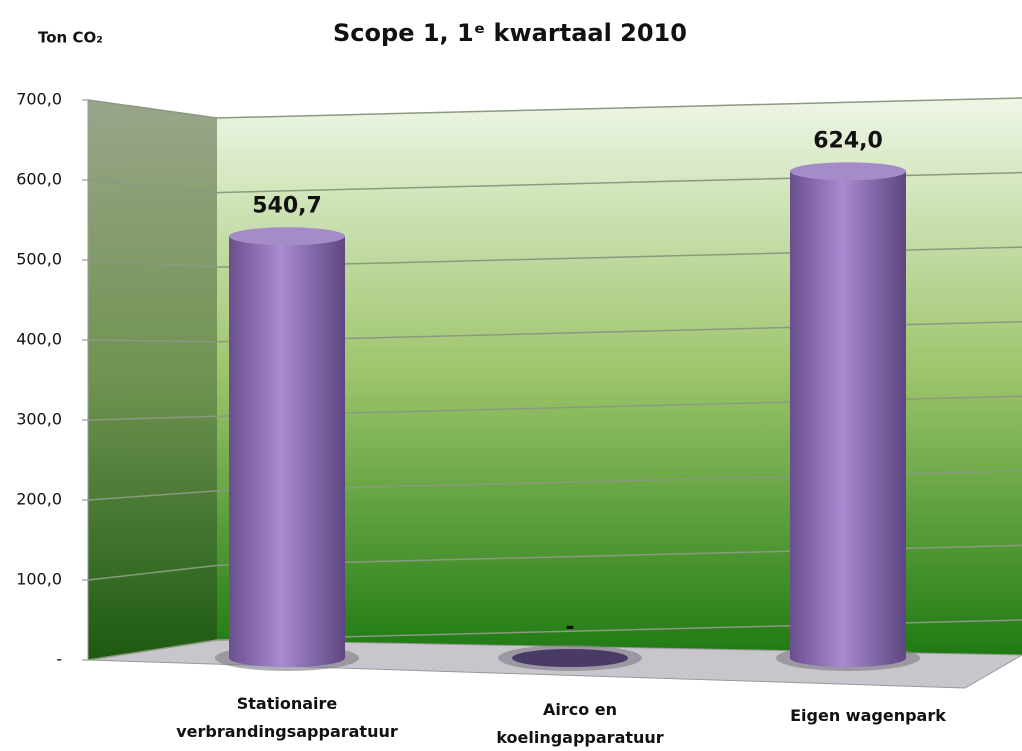 The image size is (1022, 751). What do you see at coordinates (39, 179) in the screenshot?
I see `y-tick-label: 600,0` at bounding box center [39, 179].